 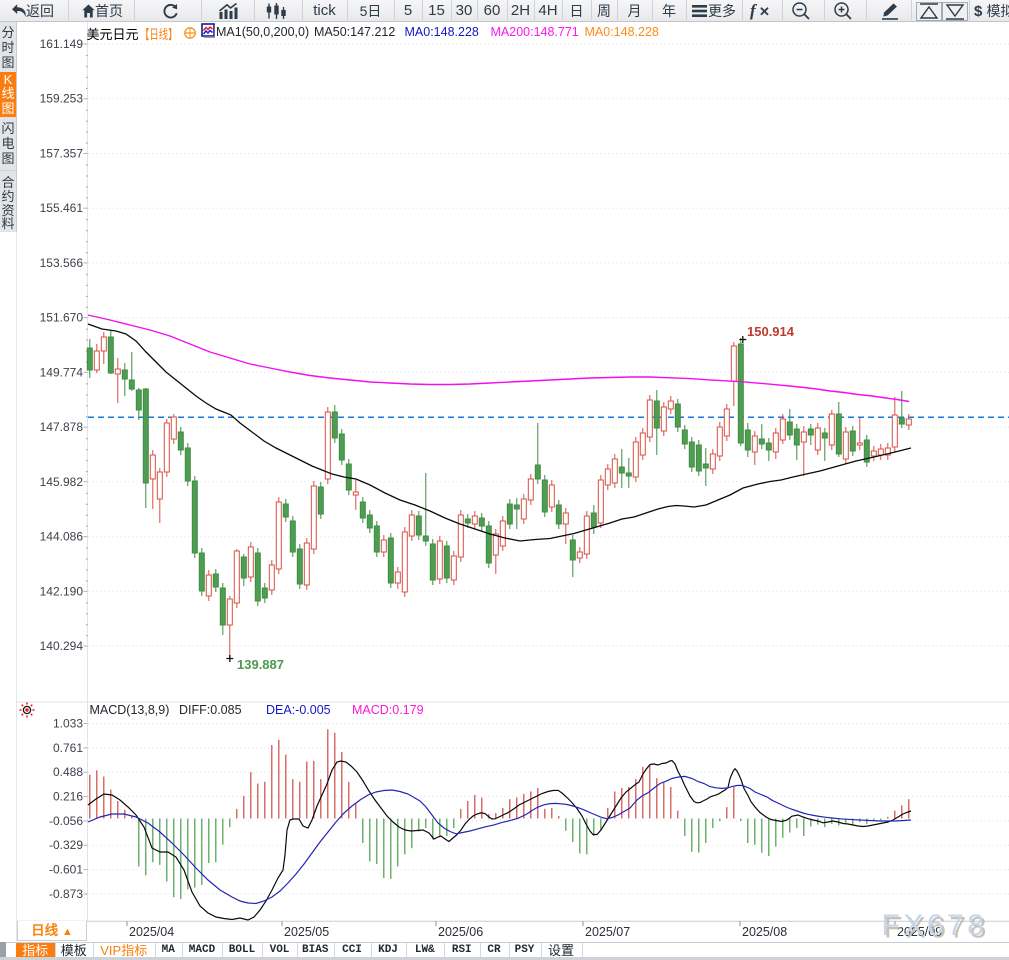 What do you see at coordinates (68, 797) in the screenshot?
I see `svg-text: 0.216` at bounding box center [68, 797].